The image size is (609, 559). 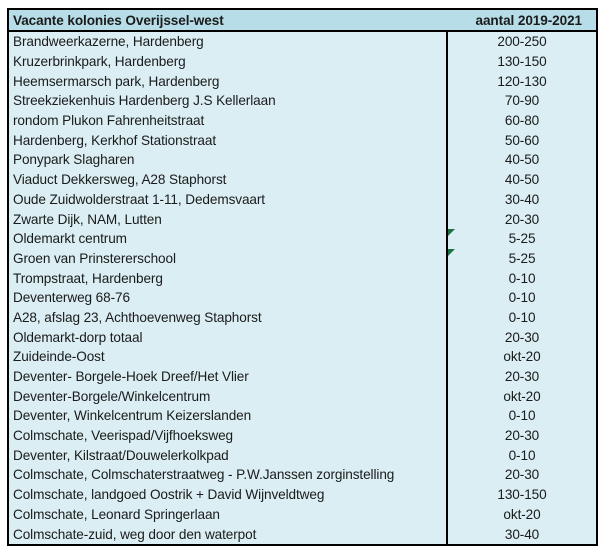 I want to click on table-row: Trompstraat, Hardenberg 0-10, so click(x=302, y=278).